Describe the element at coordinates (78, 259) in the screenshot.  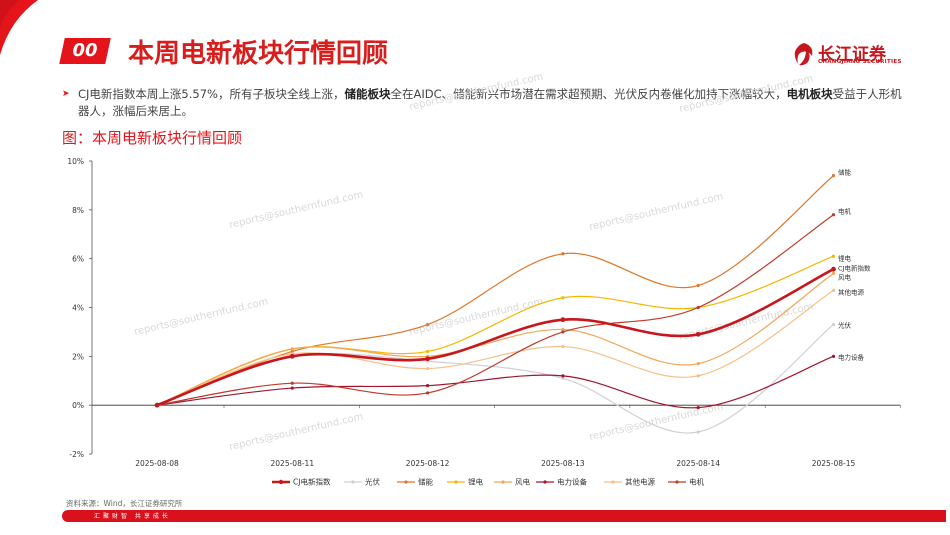
I see `y-tick-label: 6%` at that location.